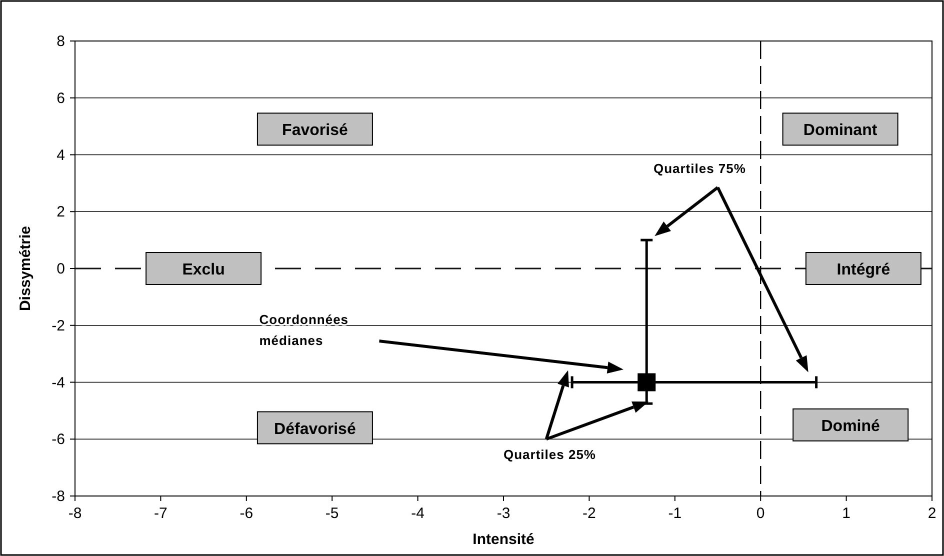 This screenshot has height=556, width=944. I want to click on x-tick-label: -6, so click(247, 513).